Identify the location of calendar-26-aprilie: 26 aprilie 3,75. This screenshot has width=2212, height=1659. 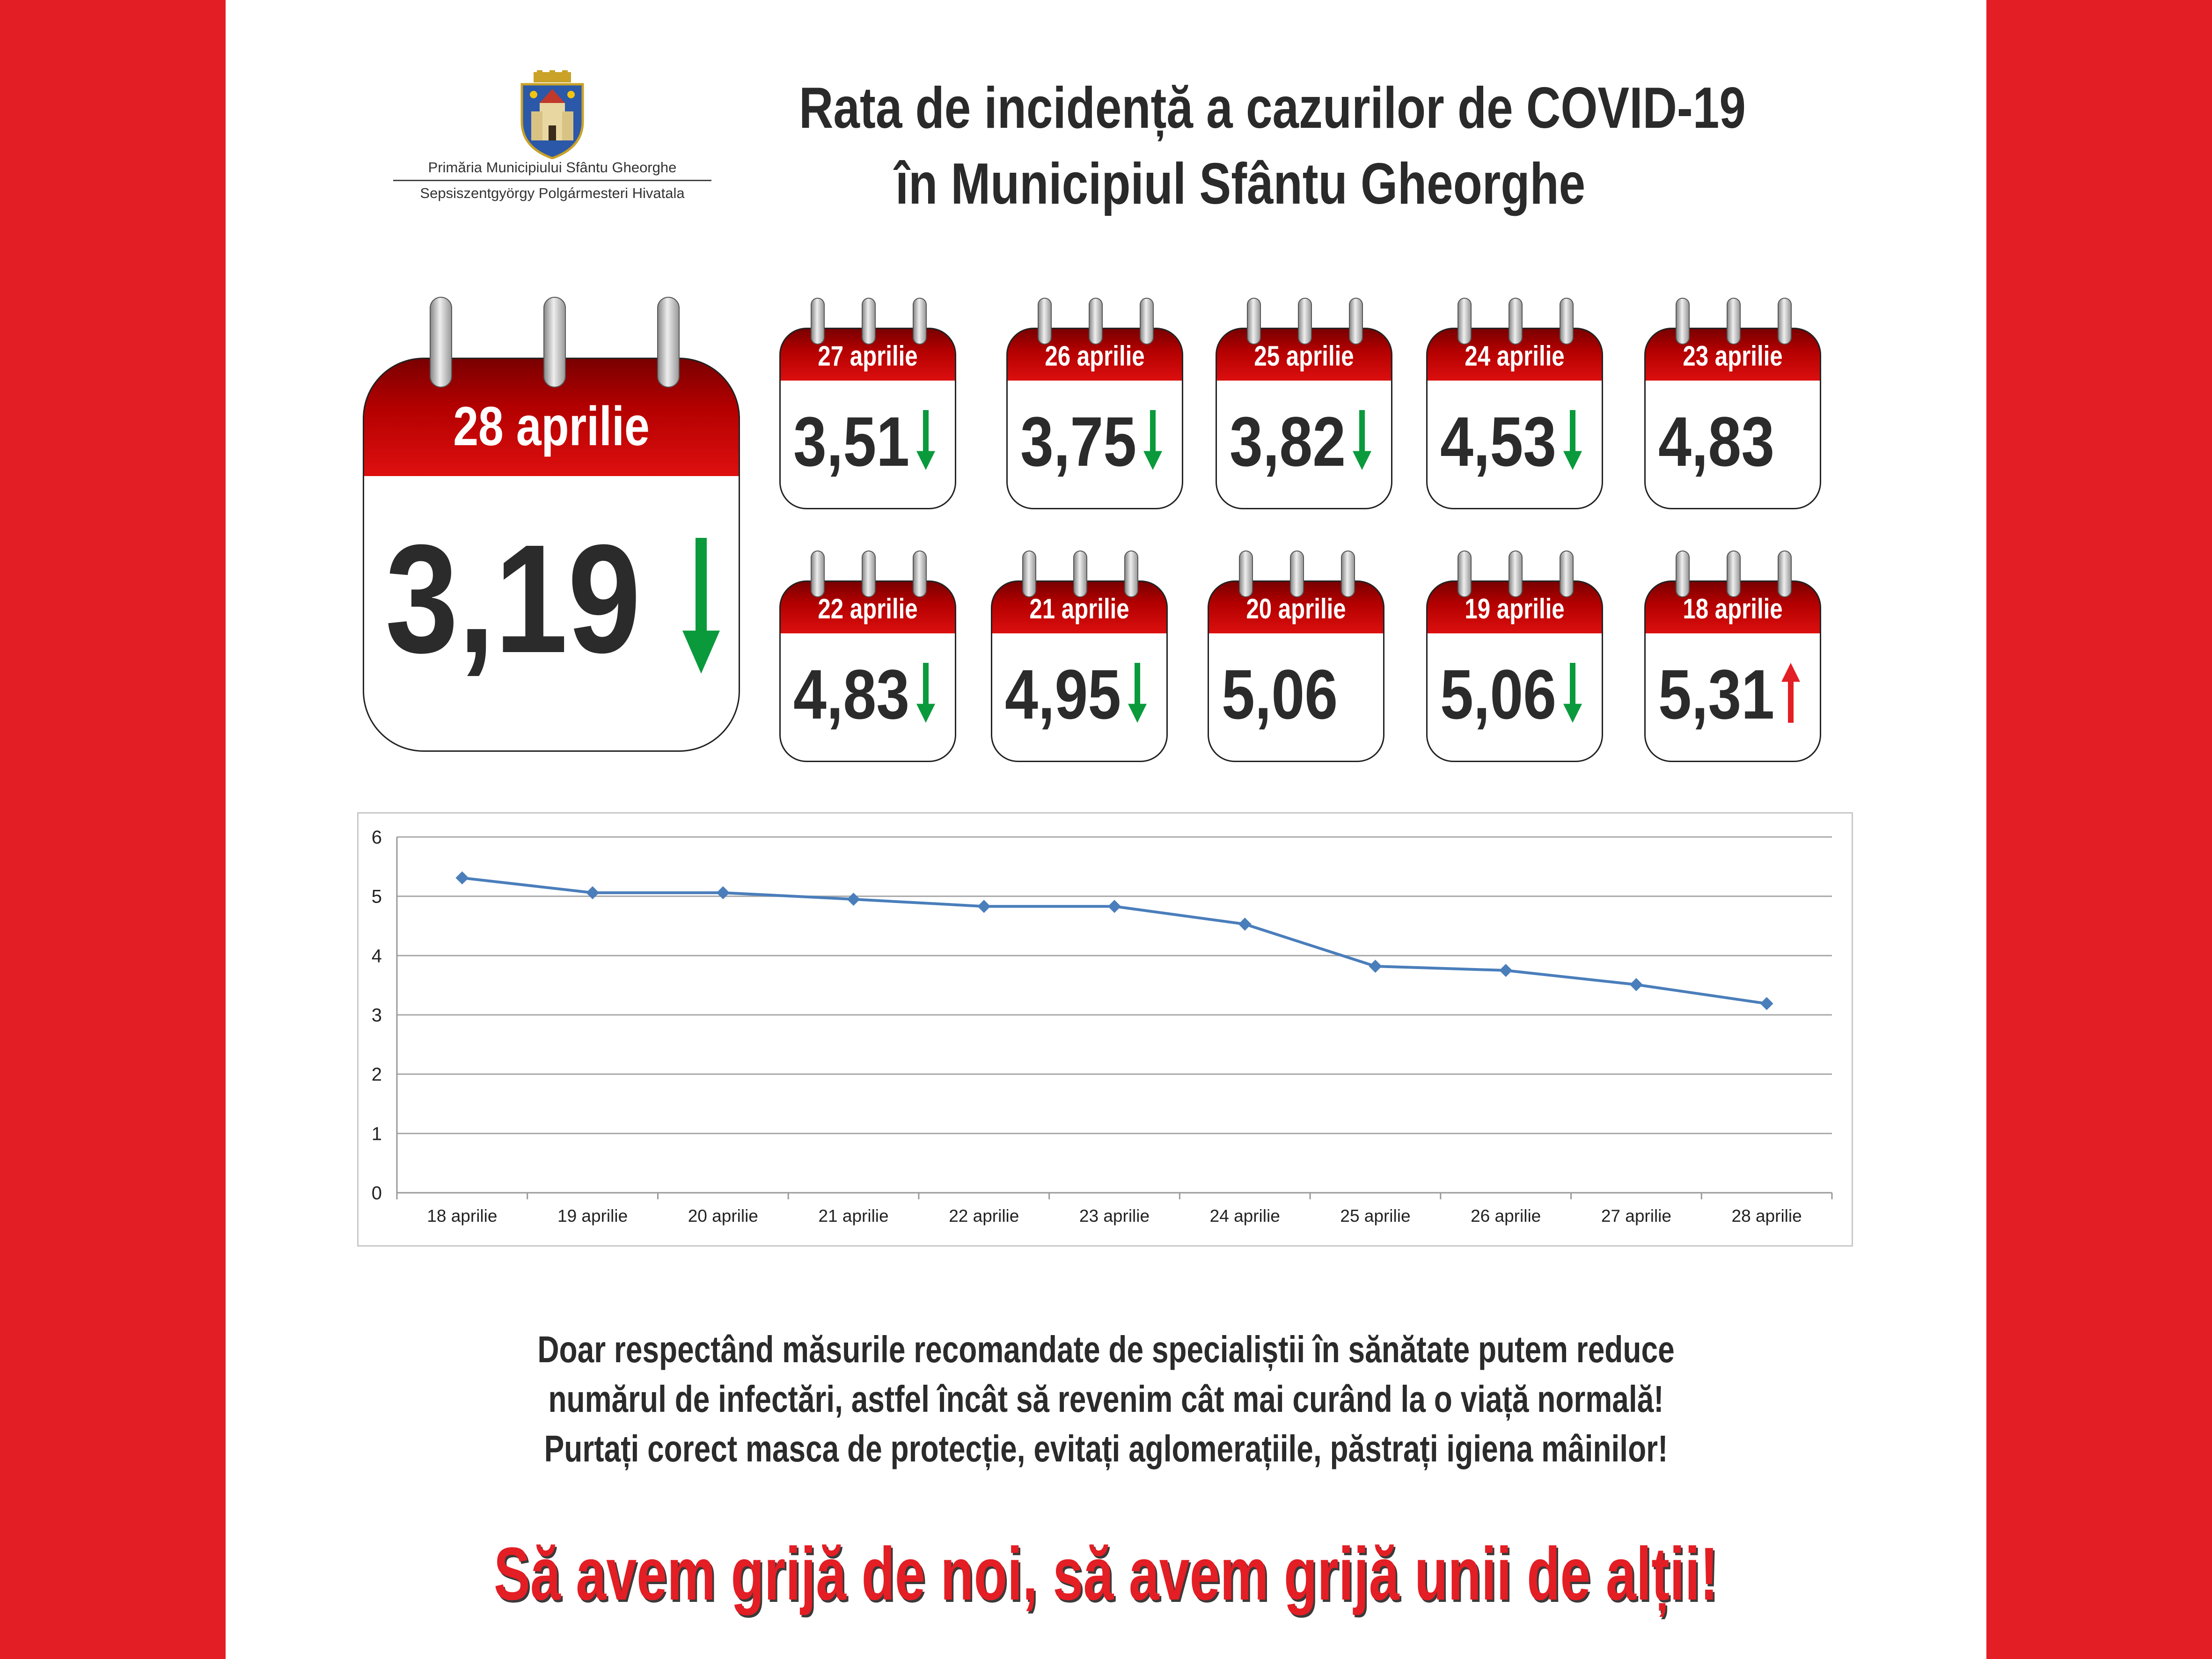
(1094, 403).